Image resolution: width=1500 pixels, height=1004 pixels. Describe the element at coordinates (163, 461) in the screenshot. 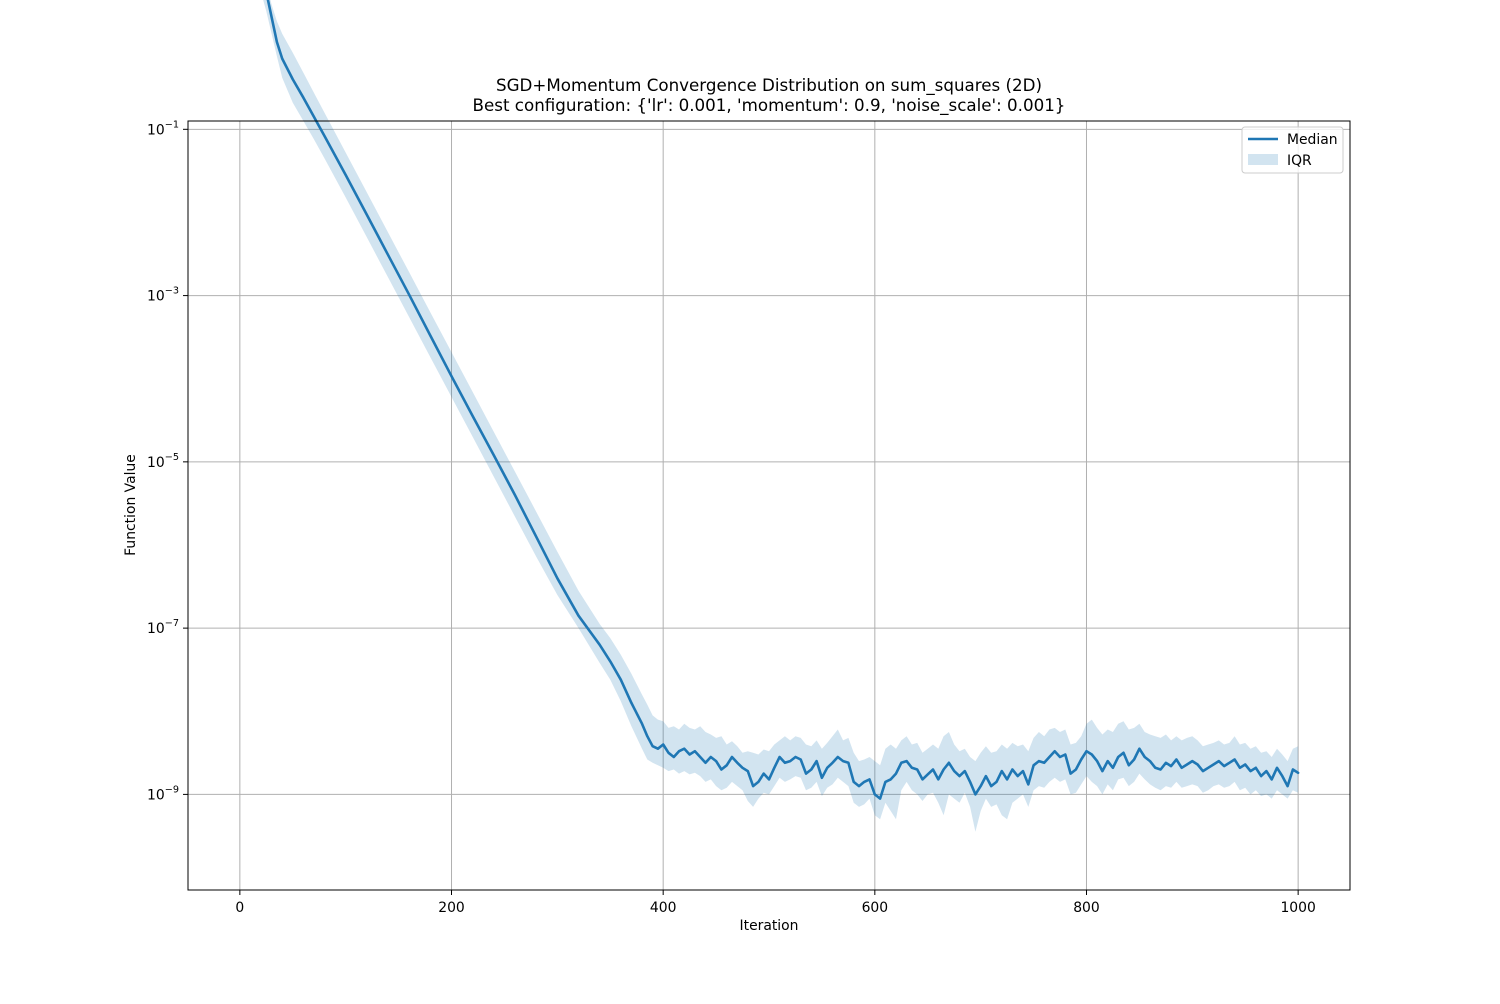

I see `y-tick-label: 10⁻⁵` at that location.